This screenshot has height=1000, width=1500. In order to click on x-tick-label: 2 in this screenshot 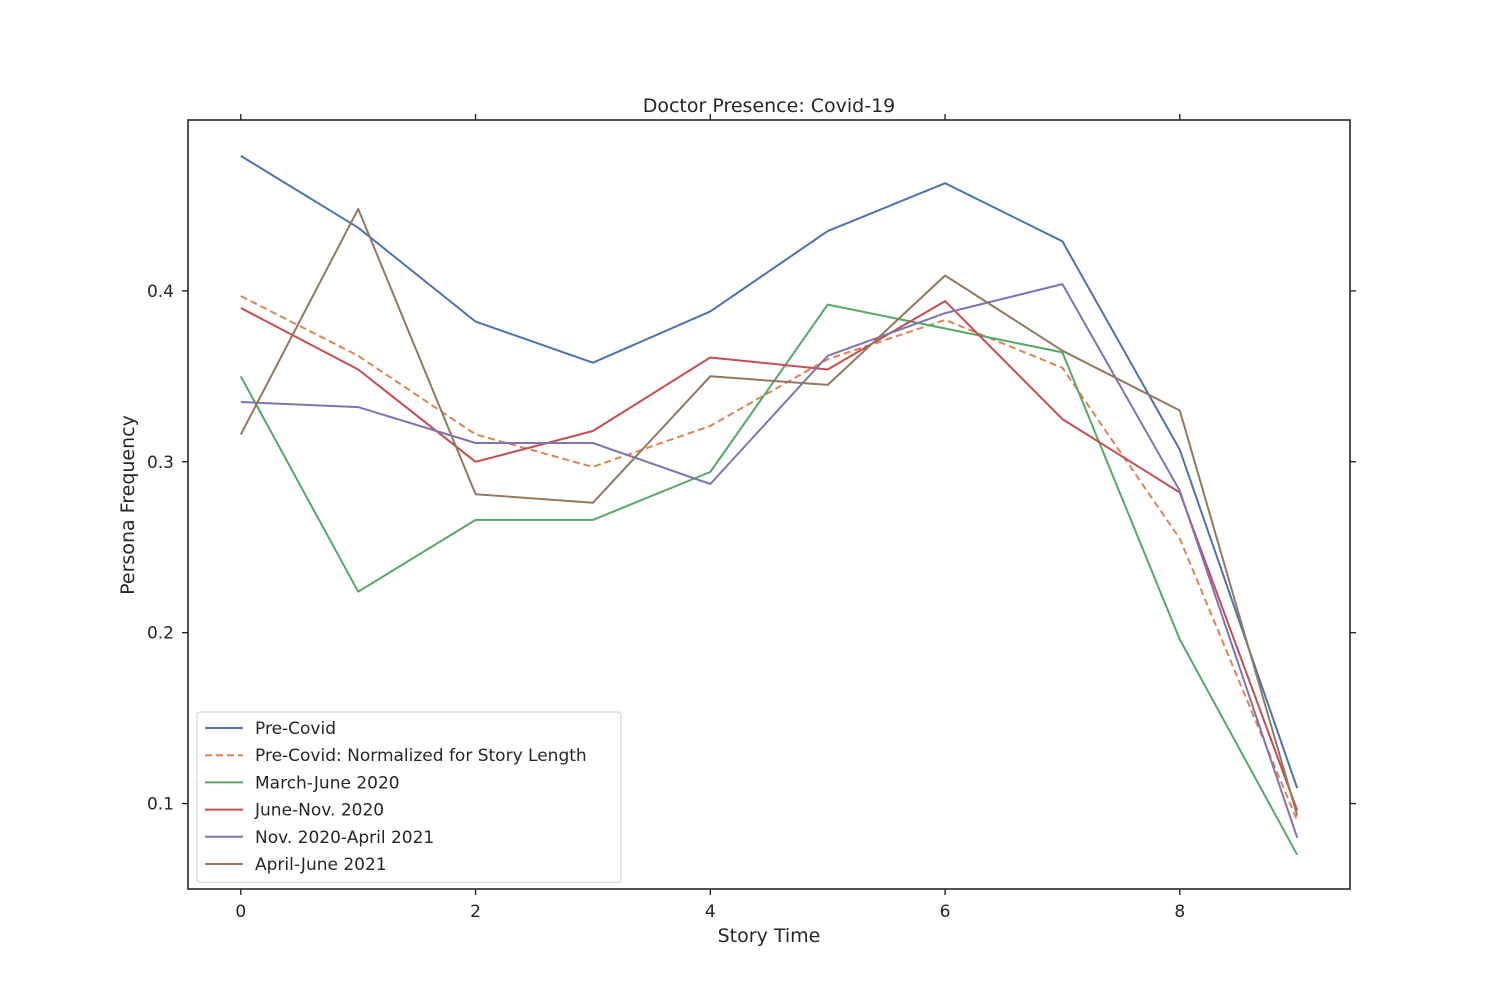, I will do `click(475, 912)`.